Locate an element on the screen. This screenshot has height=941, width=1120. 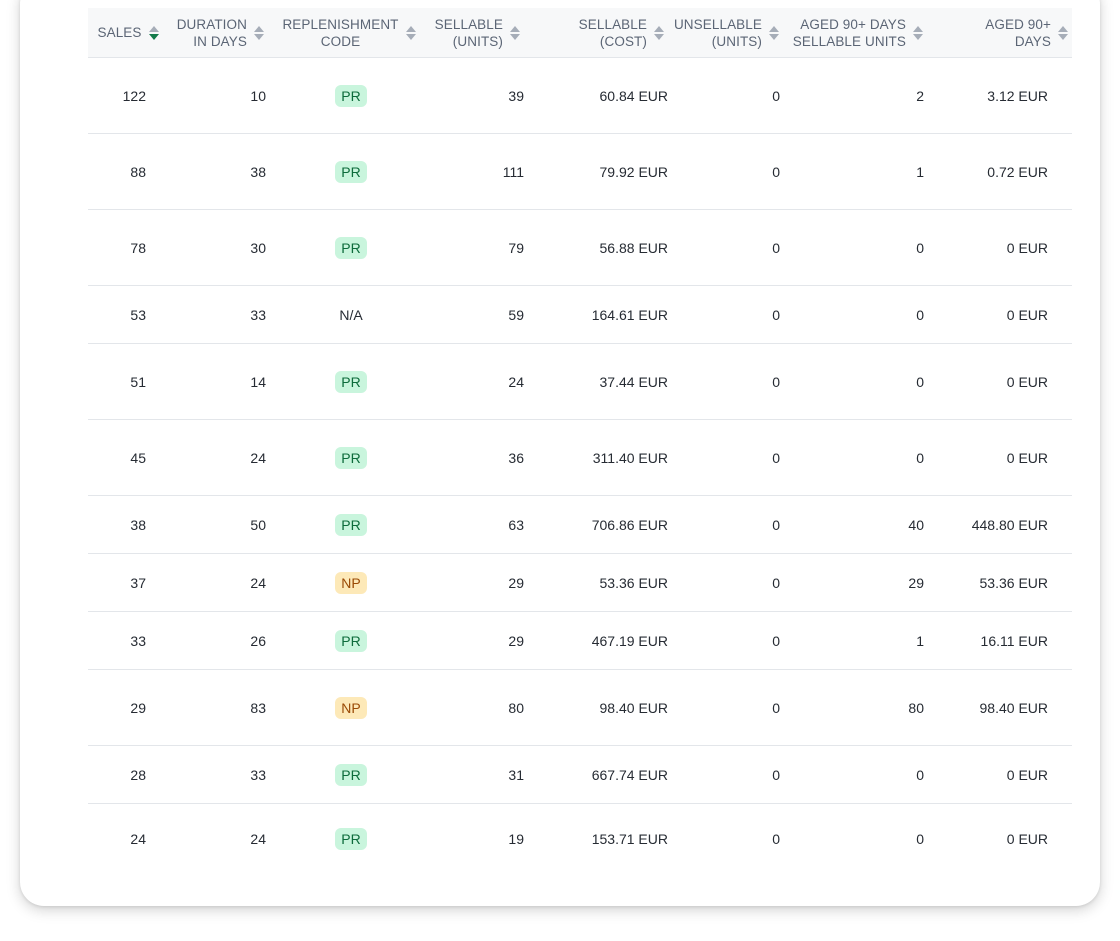
sellable-cost-cell-value: 37.44 EUR is located at coordinates (633, 381).